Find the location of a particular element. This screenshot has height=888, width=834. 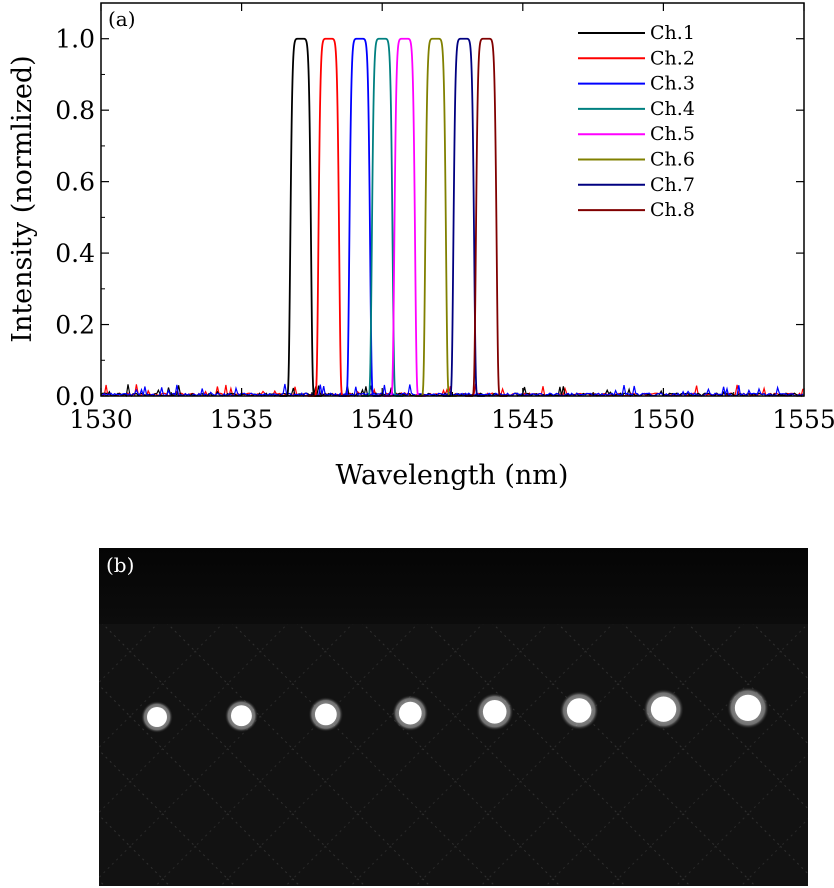

y-tick-label: 0.4 is located at coordinates (75, 253).